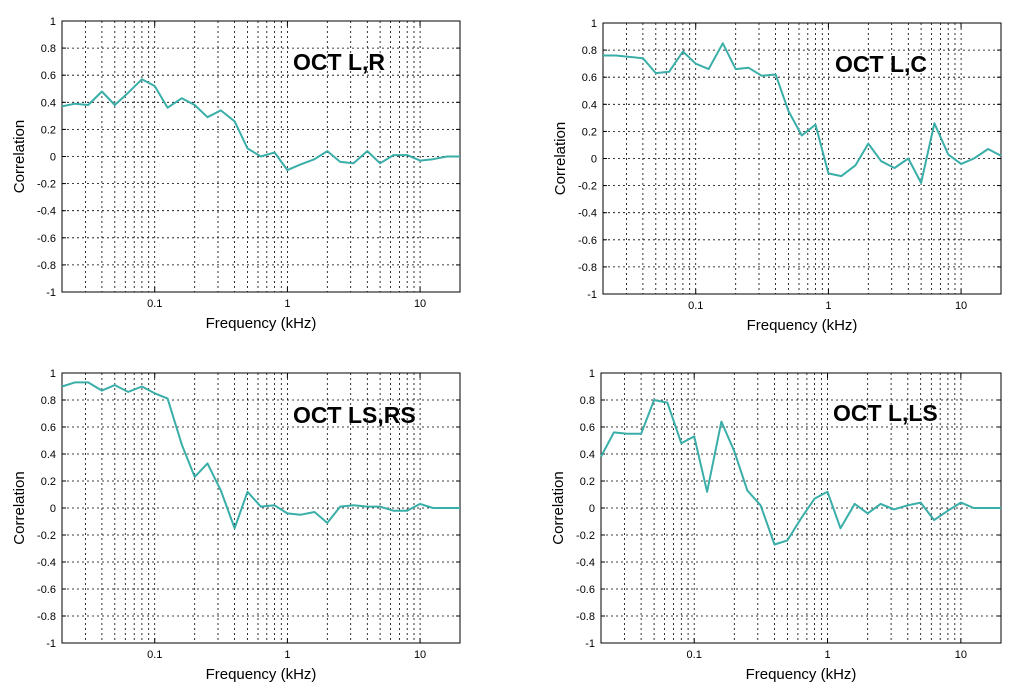 Image resolution: width=1024 pixels, height=683 pixels. What do you see at coordinates (885, 413) in the screenshot?
I see `chart-title: OCT L,LS` at bounding box center [885, 413].